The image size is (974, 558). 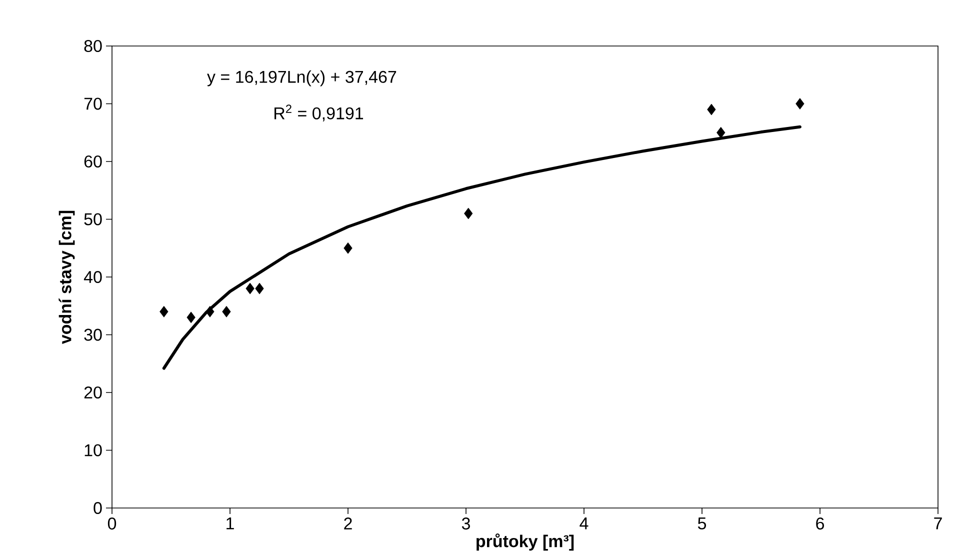 I want to click on y-tick-label: 40, so click(x=93, y=277).